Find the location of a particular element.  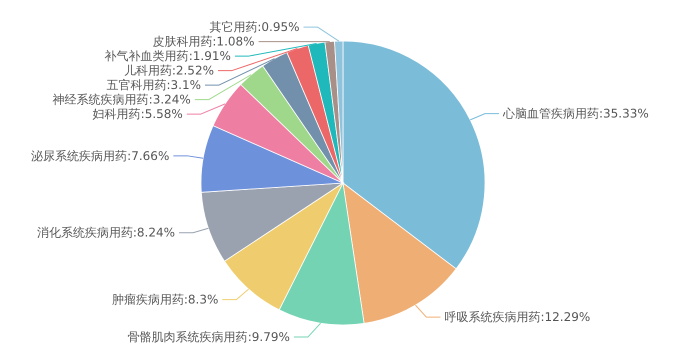

slice-label: 神经系统疾病用药:3.24% is located at coordinates (121, 99).